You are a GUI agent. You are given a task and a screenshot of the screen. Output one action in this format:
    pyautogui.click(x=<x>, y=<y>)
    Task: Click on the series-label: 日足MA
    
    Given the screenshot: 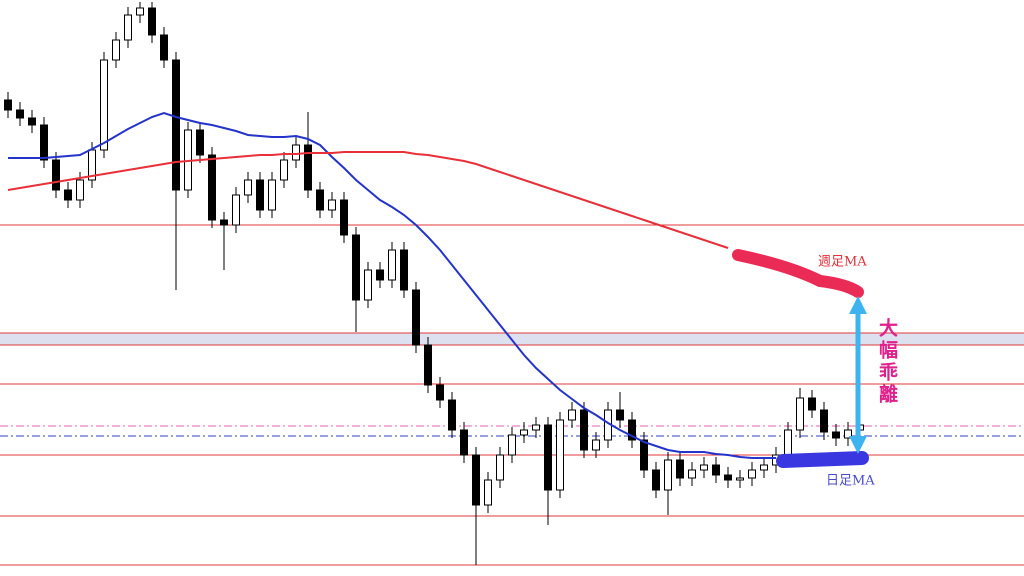 What is the action you would take?
    pyautogui.click(x=850, y=481)
    